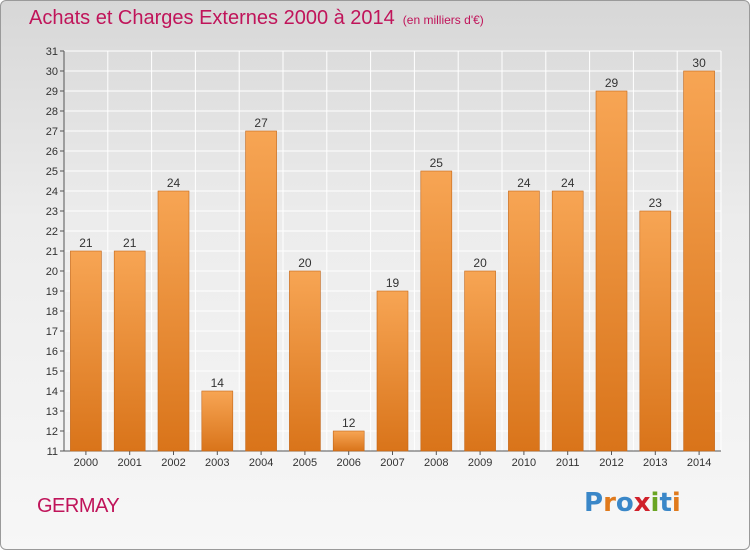 The image size is (750, 550). I want to click on y-tick-label: 26, so click(52, 152).